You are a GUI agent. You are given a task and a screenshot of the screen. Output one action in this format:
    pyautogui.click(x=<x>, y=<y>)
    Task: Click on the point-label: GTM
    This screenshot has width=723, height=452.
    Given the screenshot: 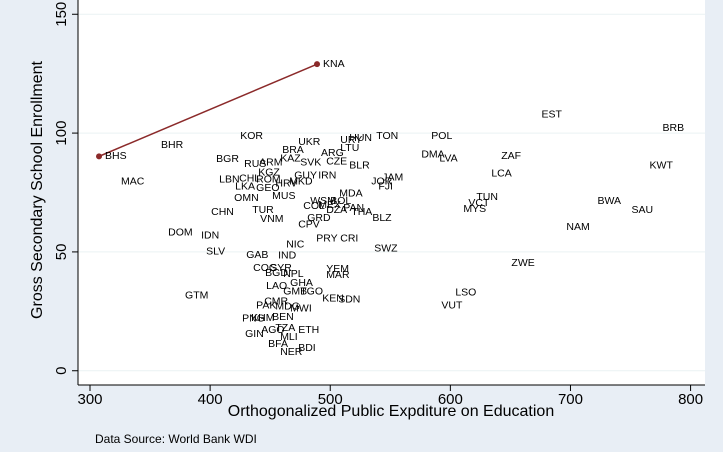 What is the action you would take?
    pyautogui.click(x=196, y=295)
    